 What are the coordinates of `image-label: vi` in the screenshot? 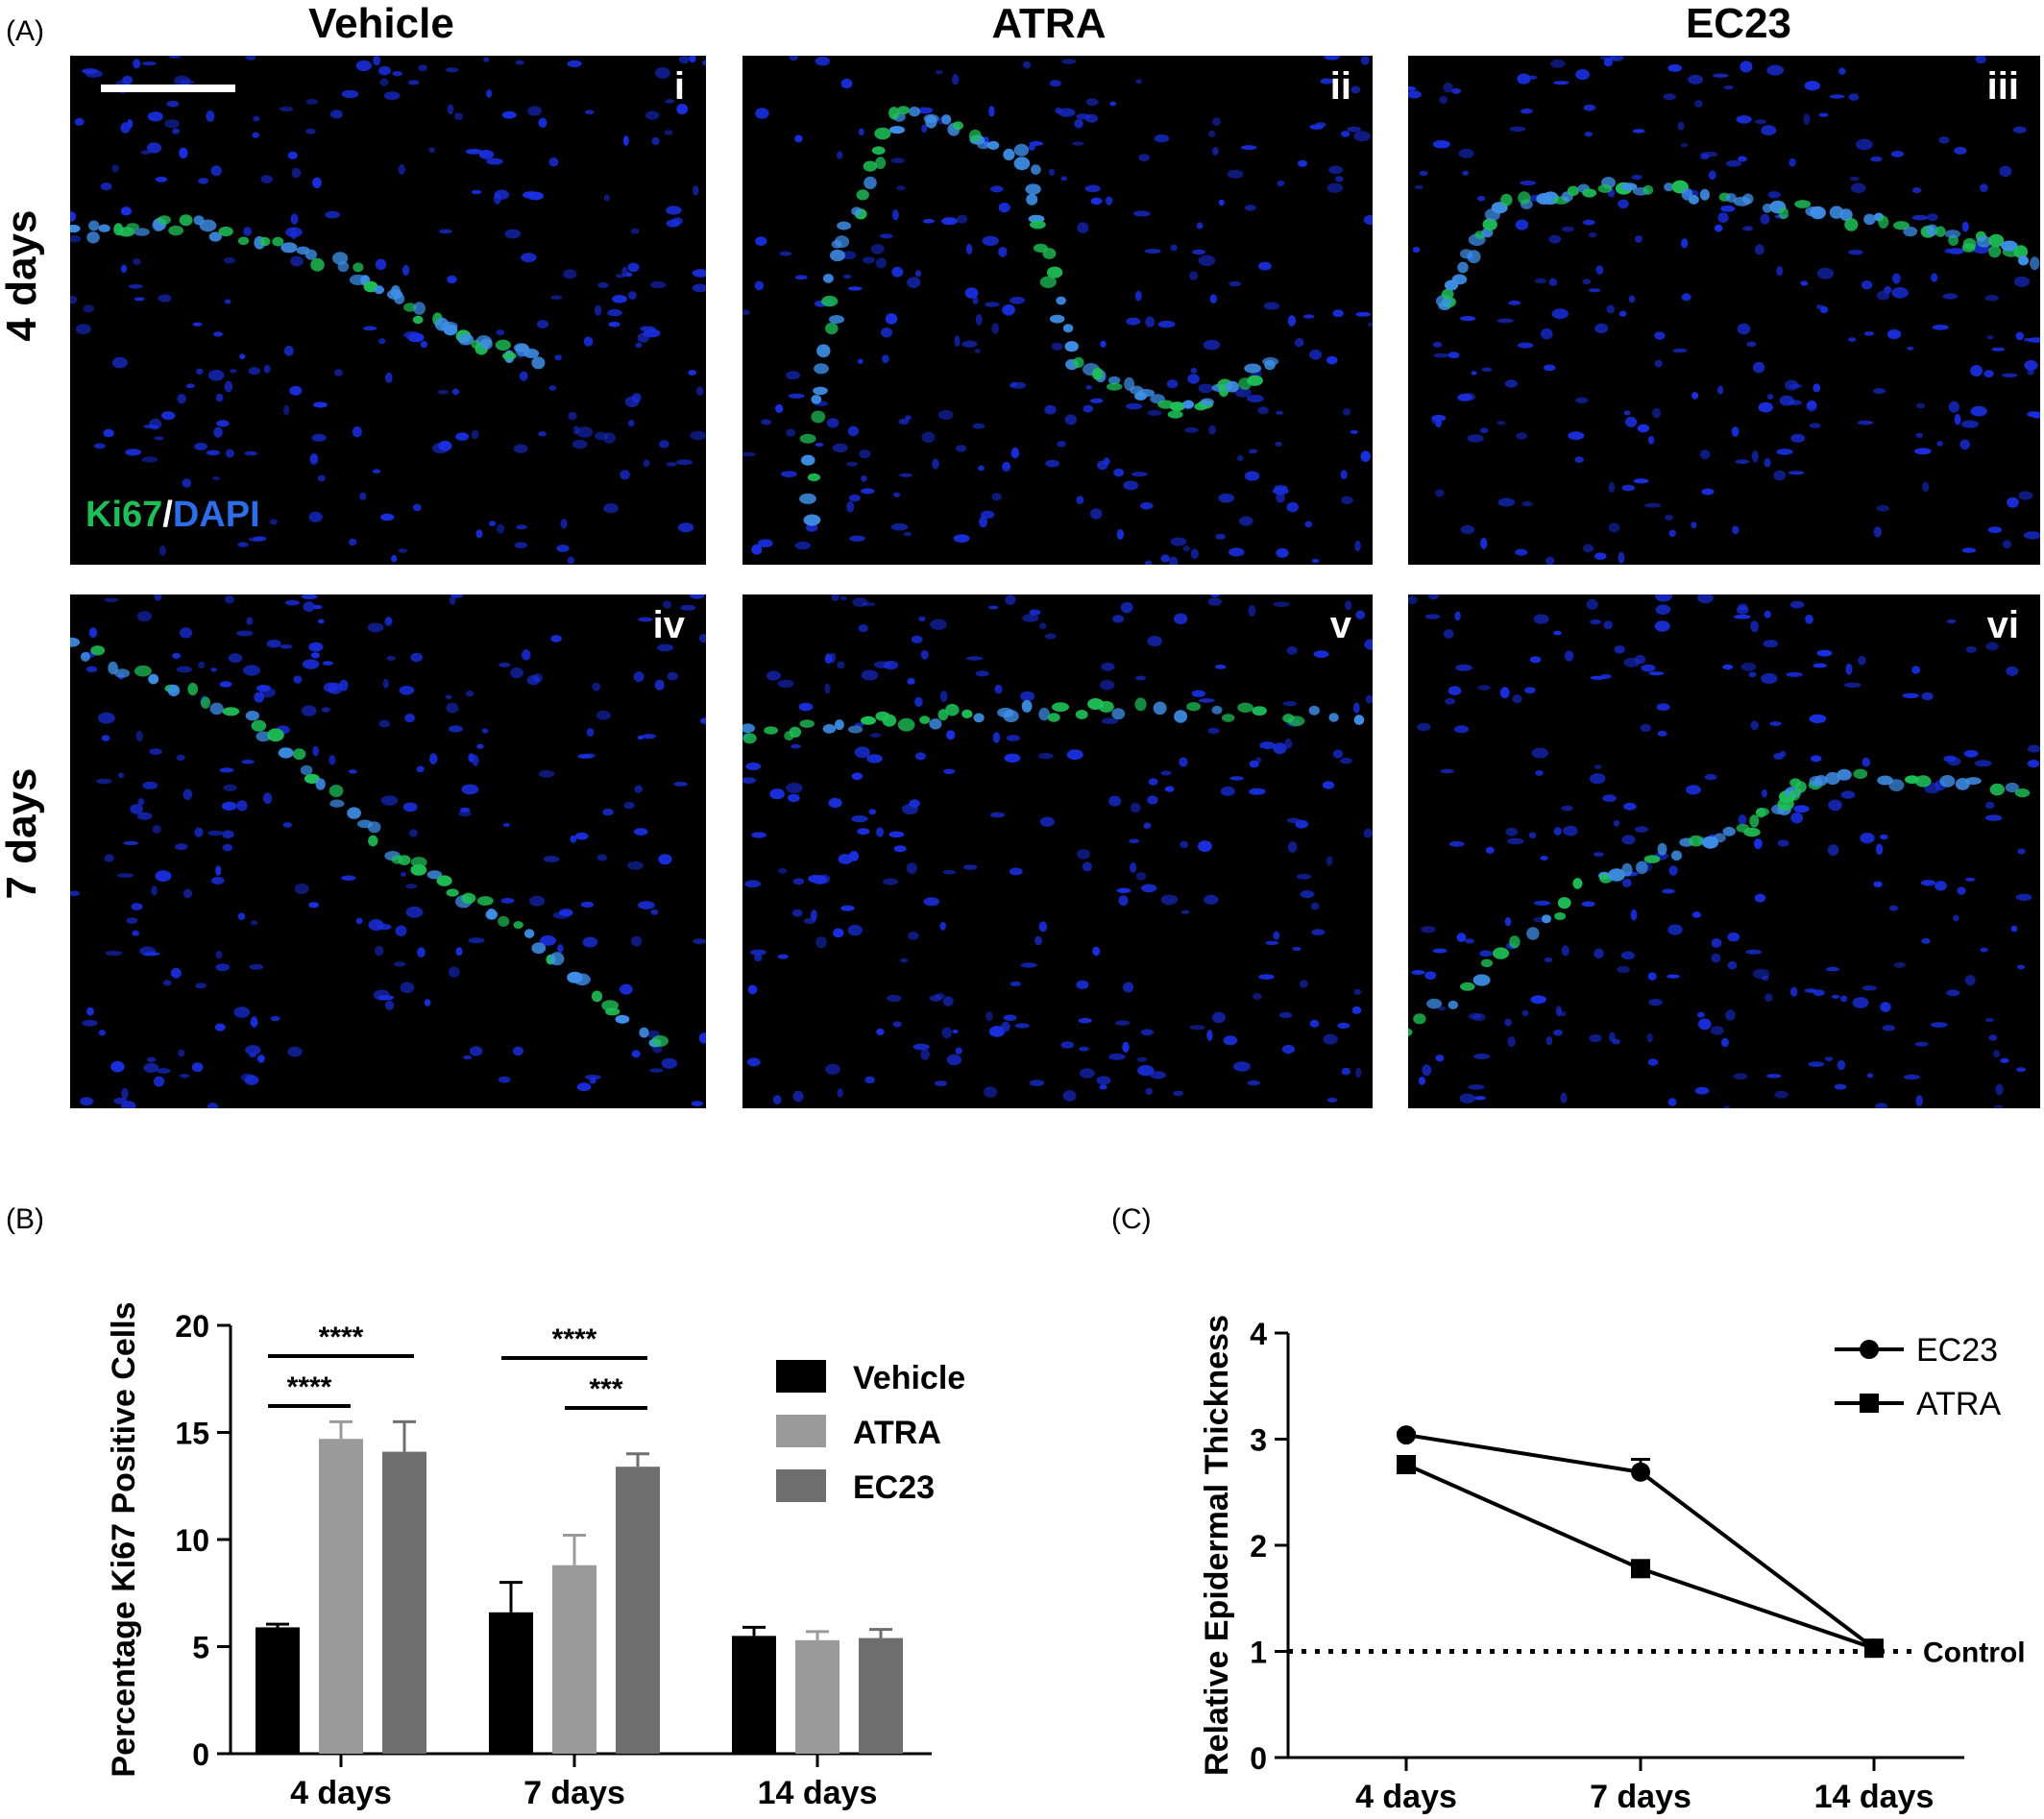 It's located at (2002, 625).